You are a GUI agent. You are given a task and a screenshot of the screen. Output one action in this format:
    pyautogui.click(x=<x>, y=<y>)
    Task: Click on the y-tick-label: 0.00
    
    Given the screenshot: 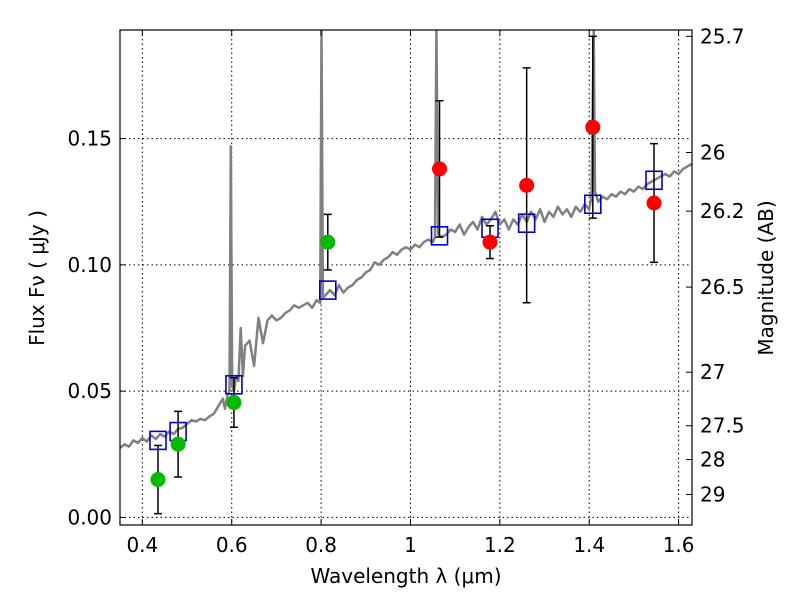 What is the action you would take?
    pyautogui.click(x=89, y=517)
    